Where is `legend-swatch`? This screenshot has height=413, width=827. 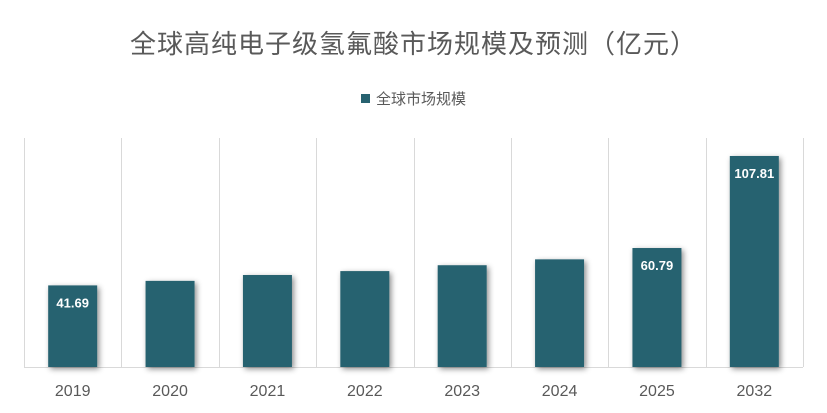
legend-swatch is located at coordinates (365, 98).